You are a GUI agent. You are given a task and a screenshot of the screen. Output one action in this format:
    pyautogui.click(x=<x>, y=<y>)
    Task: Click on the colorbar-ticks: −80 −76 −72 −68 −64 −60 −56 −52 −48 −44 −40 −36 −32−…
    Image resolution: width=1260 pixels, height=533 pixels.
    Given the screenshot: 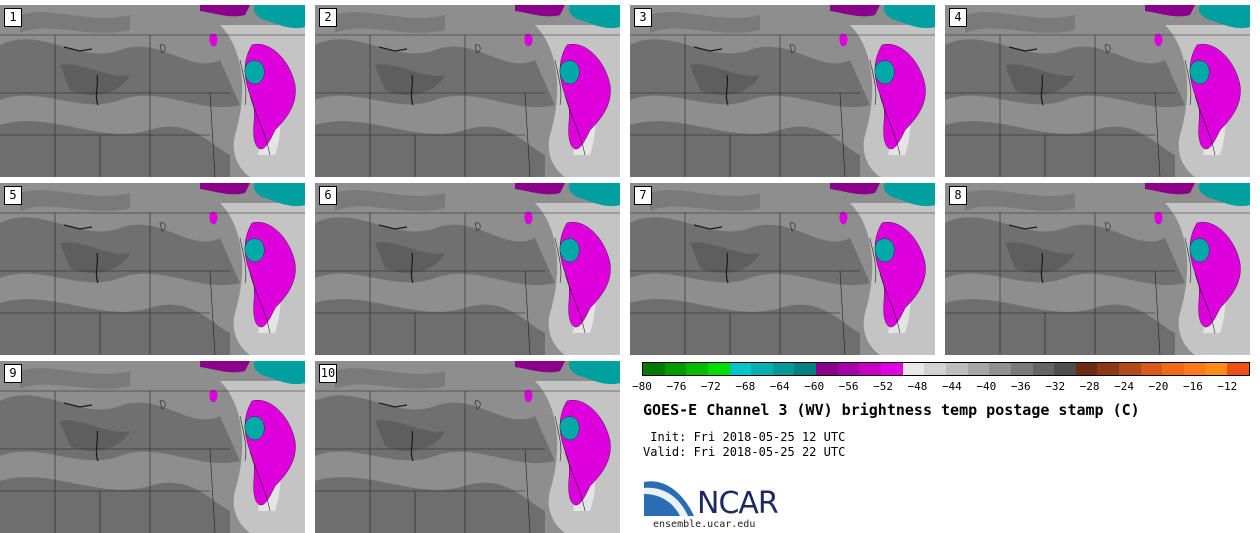 What is the action you would take?
    pyautogui.click(x=941, y=387)
    